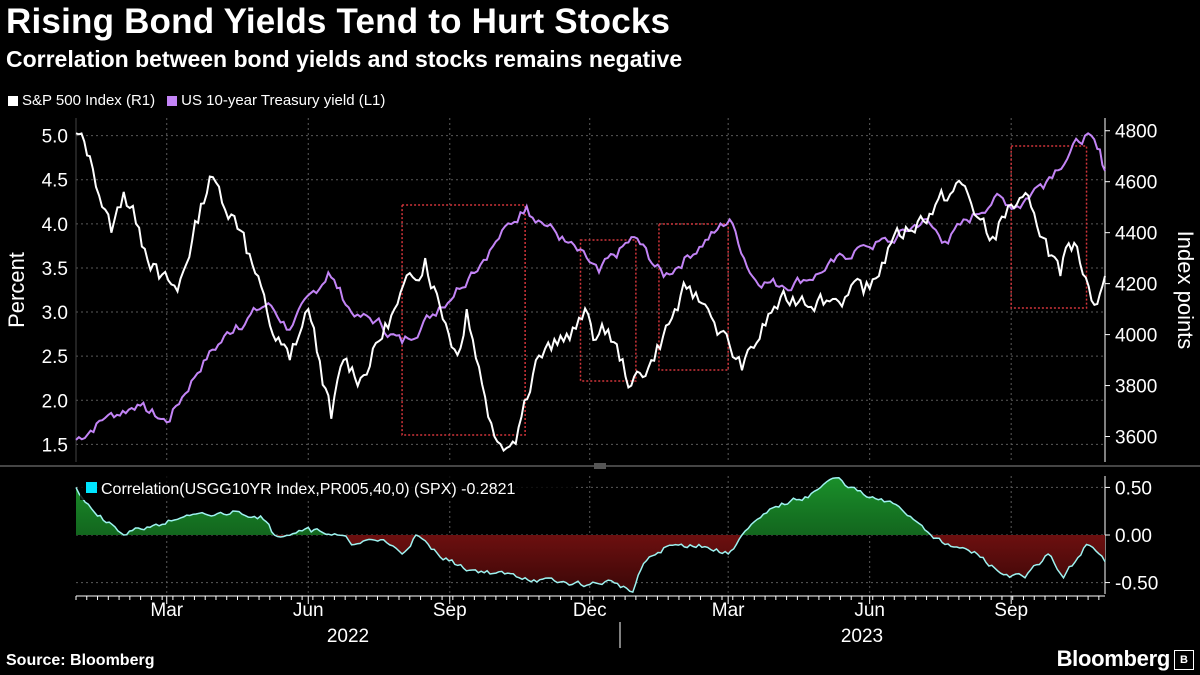 This screenshot has width=1200, height=675. Describe the element at coordinates (55, 401) in the screenshot. I see `ytick-left-1: 2.0` at that location.